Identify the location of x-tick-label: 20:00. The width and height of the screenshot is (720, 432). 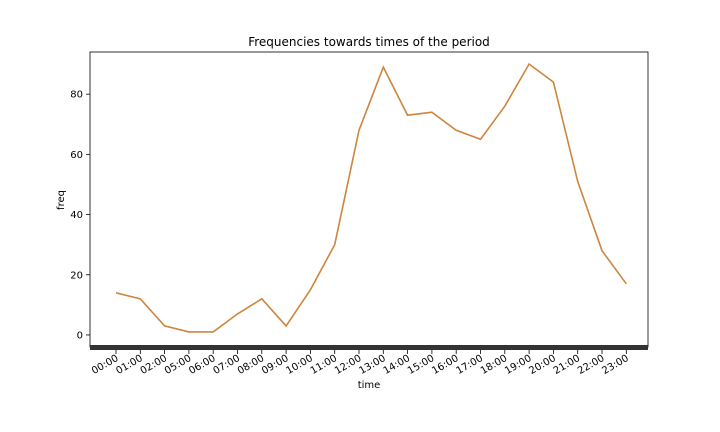
(542, 365).